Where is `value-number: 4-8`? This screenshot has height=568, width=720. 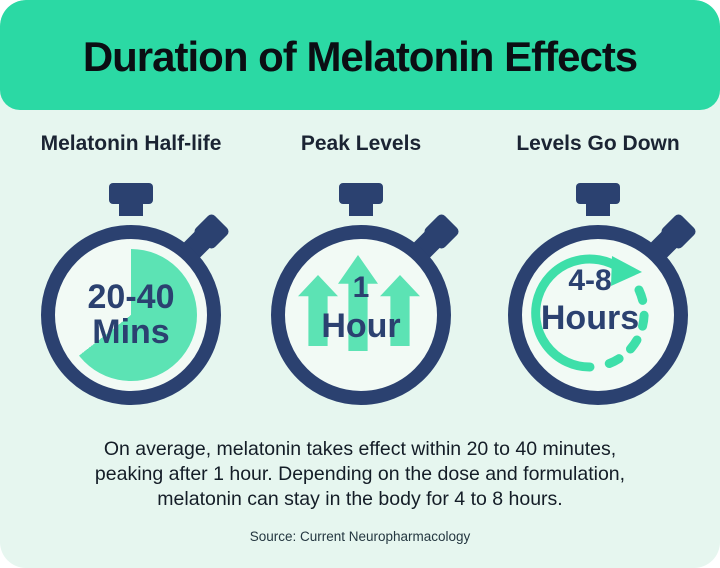 value-number: 4-8 is located at coordinates (590, 280).